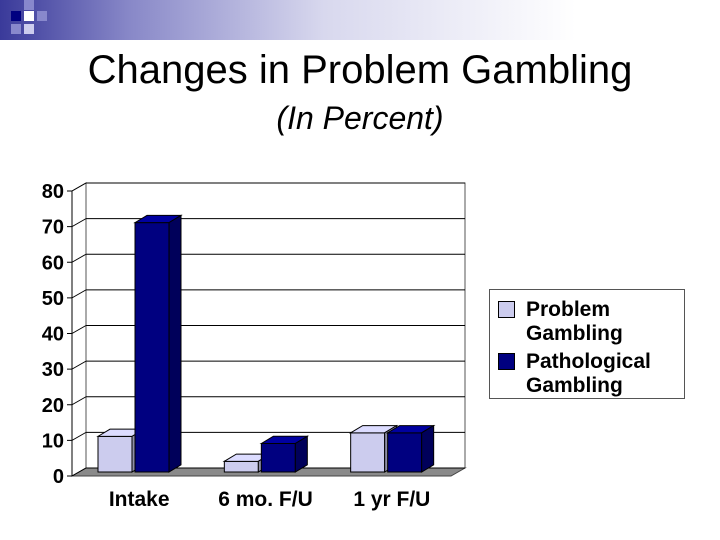  Describe the element at coordinates (53, 228) in the screenshot. I see `y-tick-label: 70` at that location.